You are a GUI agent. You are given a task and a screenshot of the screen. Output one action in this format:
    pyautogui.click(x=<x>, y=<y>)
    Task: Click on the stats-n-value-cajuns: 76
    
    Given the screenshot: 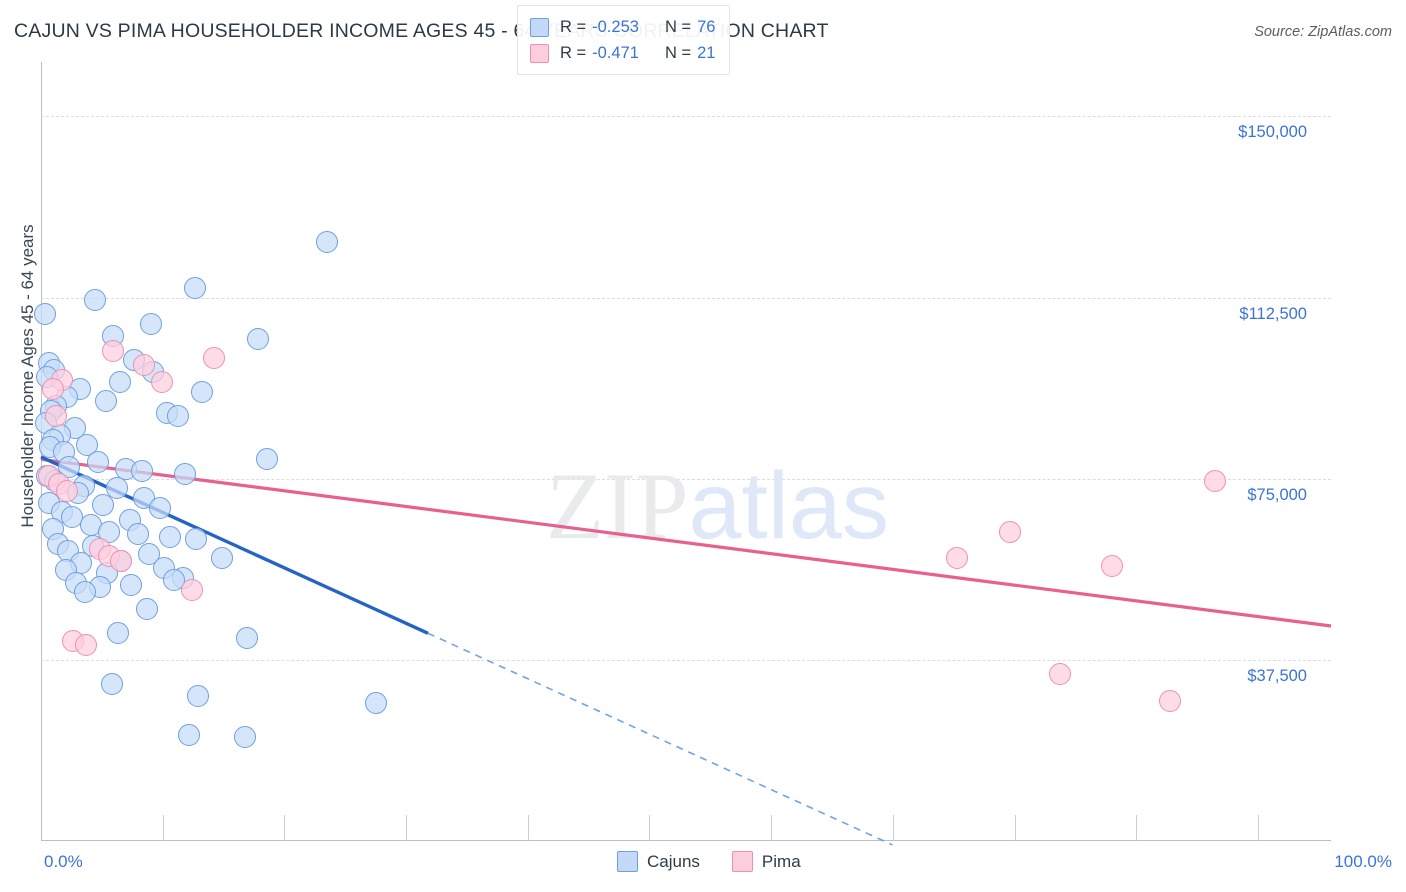 What is the action you would take?
    pyautogui.click(x=706, y=26)
    